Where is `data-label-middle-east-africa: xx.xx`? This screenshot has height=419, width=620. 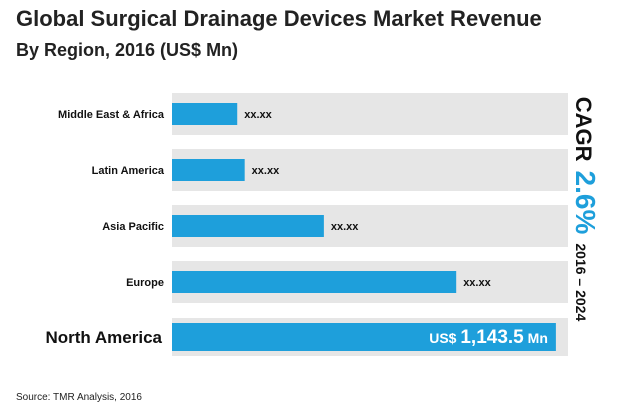 data-label-middle-east-africa: xx.xx is located at coordinates (258, 115).